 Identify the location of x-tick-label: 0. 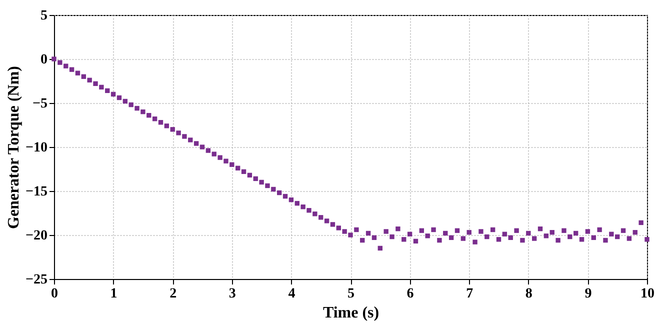
(54, 294).